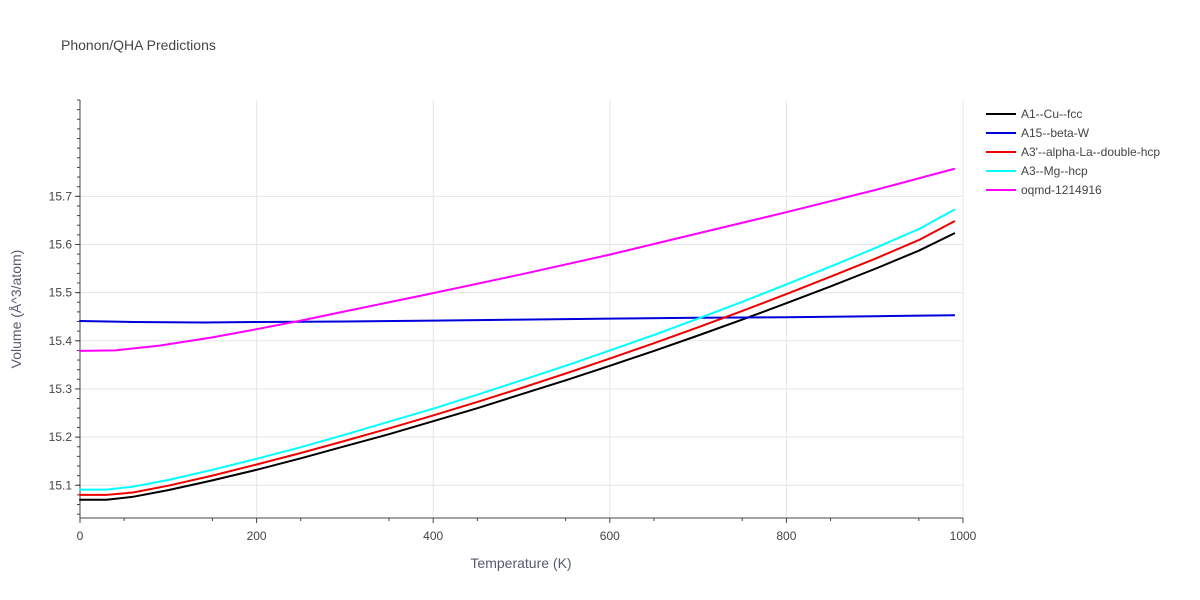 This screenshot has width=1200, height=600. I want to click on x-axis-ticks: 0 200 400 600 800 1000, so click(527, 530).